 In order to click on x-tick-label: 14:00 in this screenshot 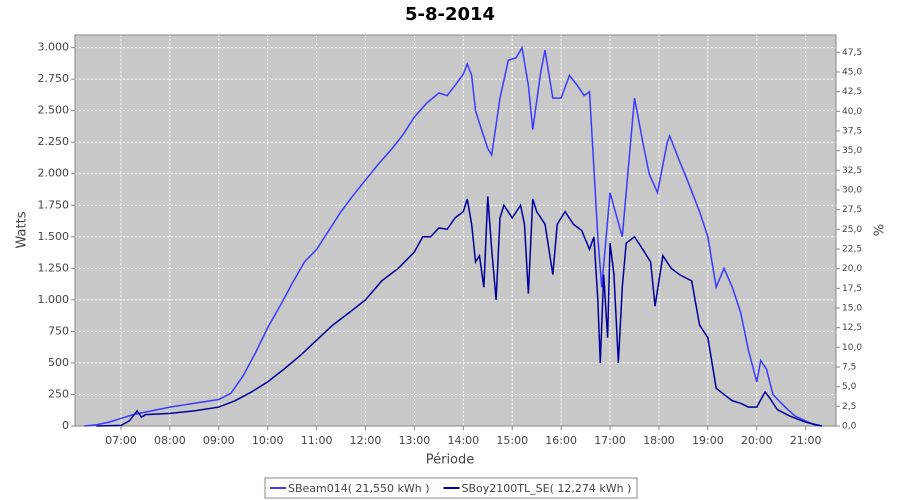, I will do `click(463, 440)`.